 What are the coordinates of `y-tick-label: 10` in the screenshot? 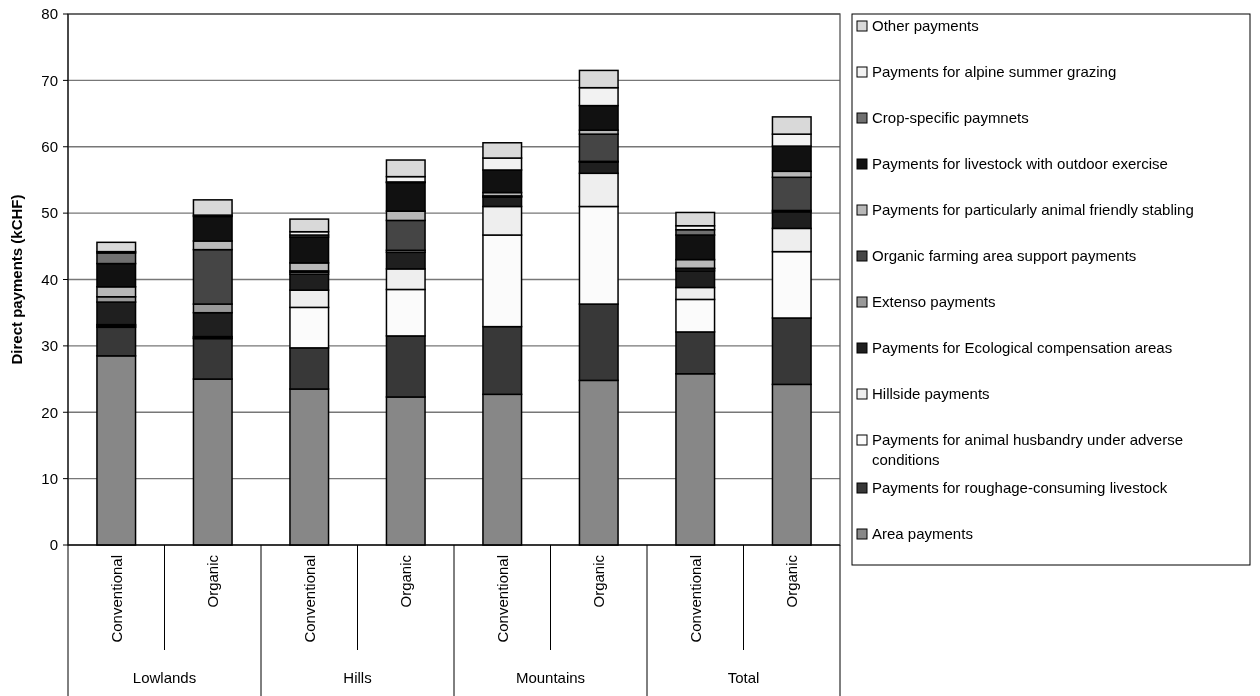 It's located at (49, 478).